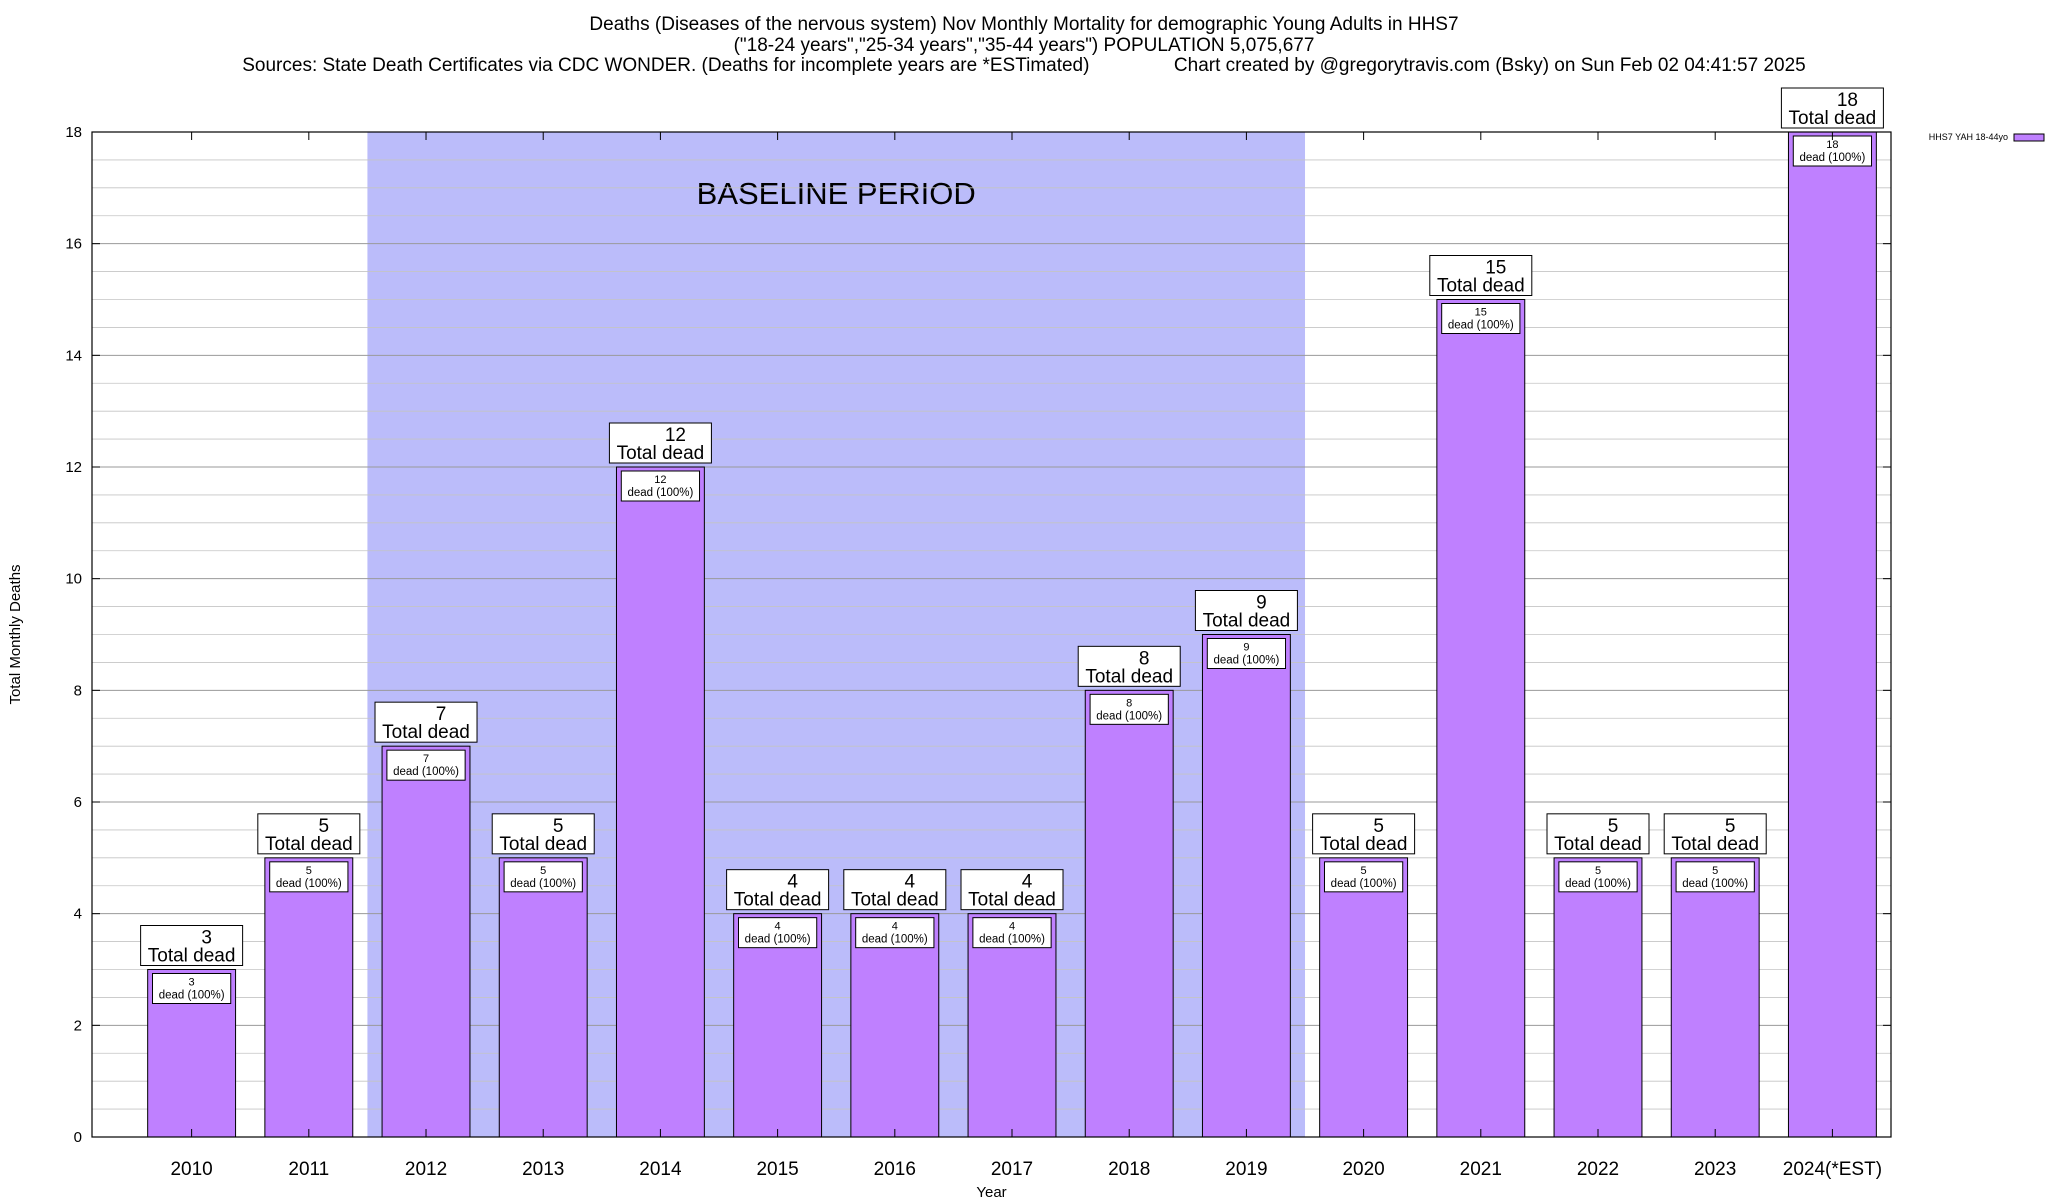  What do you see at coordinates (73, 579) in the screenshot?
I see `y-tick-label: 10` at bounding box center [73, 579].